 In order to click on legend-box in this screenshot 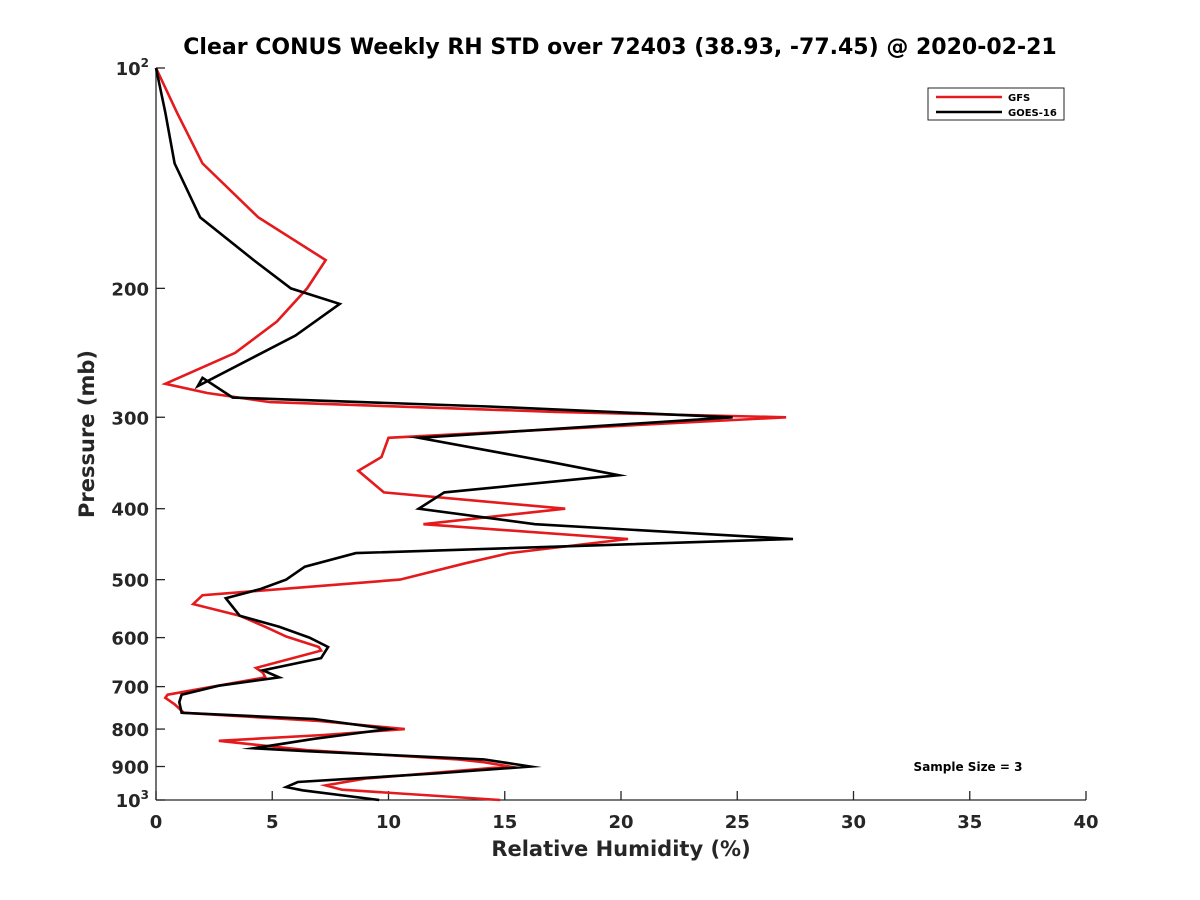, I will do `click(996, 104)`.